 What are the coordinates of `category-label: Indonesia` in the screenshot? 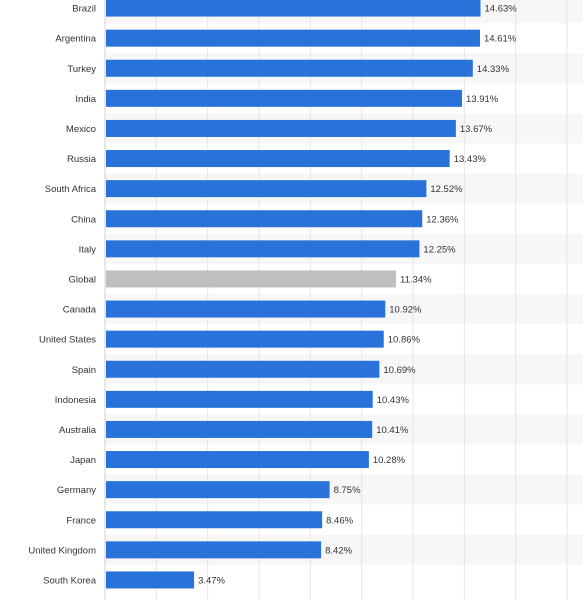 It's located at (76, 400).